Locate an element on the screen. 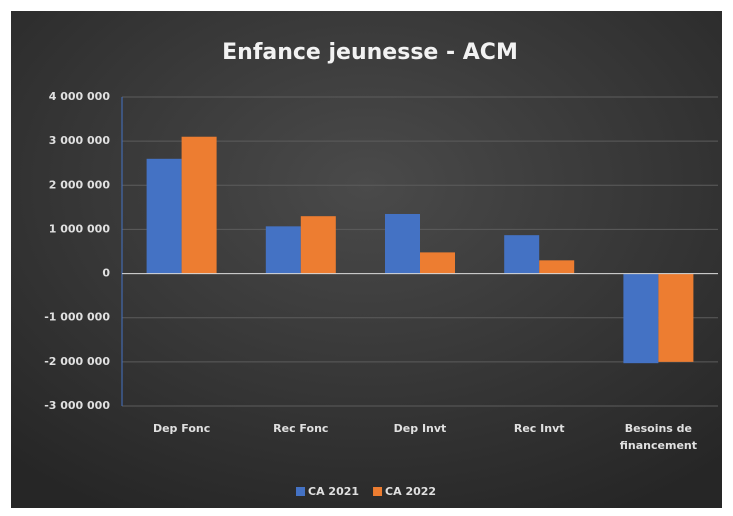 The image size is (733, 516). x-tick-label: Besoins de financement is located at coordinates (658, 437).